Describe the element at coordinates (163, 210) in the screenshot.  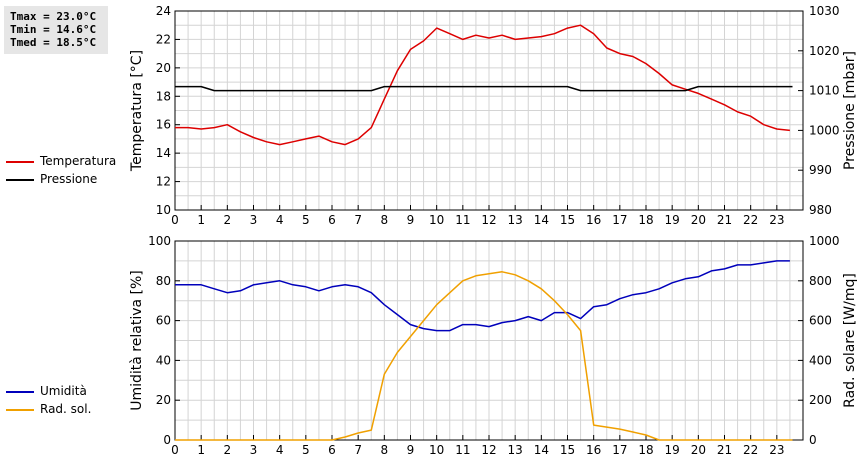
I see `y-tick-label-top: 10` at that location.